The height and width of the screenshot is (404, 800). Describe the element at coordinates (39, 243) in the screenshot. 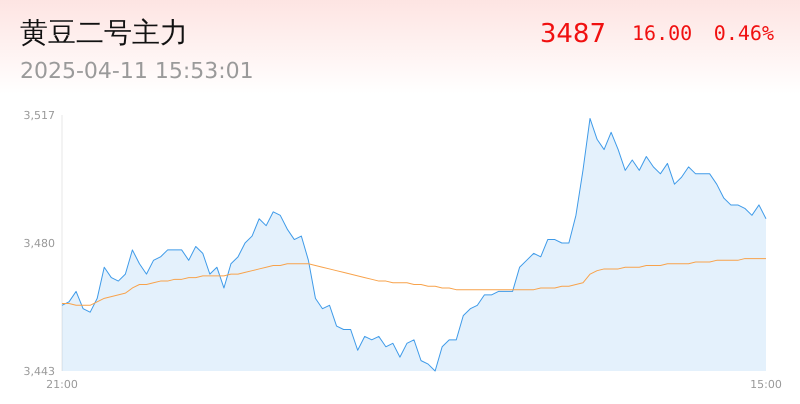

I see `y-tick-label: 3,480` at that location.